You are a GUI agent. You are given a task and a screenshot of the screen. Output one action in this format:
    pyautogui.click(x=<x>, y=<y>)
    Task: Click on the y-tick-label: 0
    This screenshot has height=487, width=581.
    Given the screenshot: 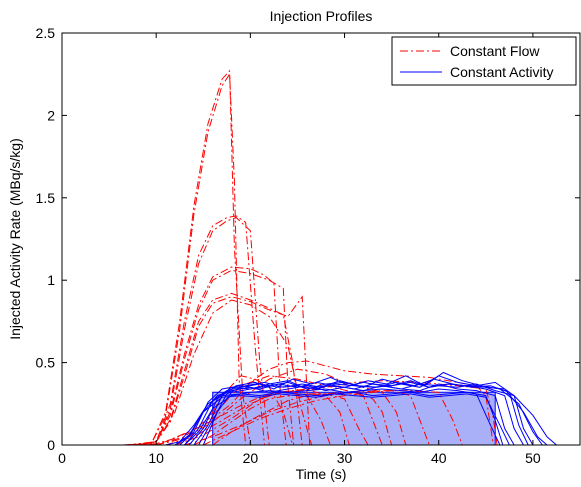 What is the action you would take?
    pyautogui.click(x=51, y=445)
    